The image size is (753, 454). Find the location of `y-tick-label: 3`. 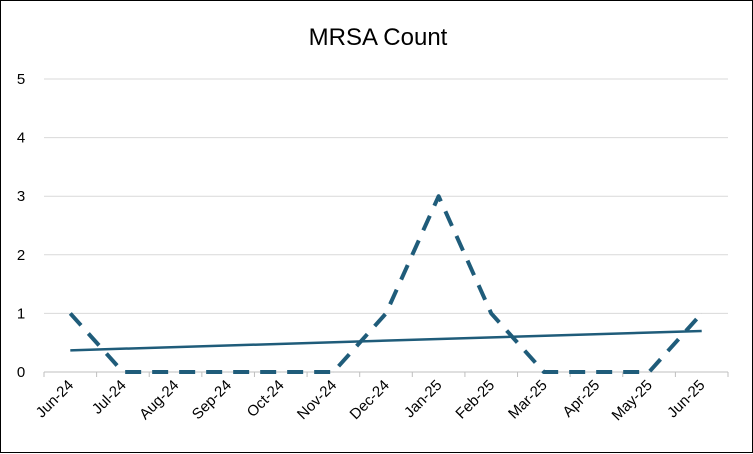

y-tick-label: 3 is located at coordinates (21, 196).